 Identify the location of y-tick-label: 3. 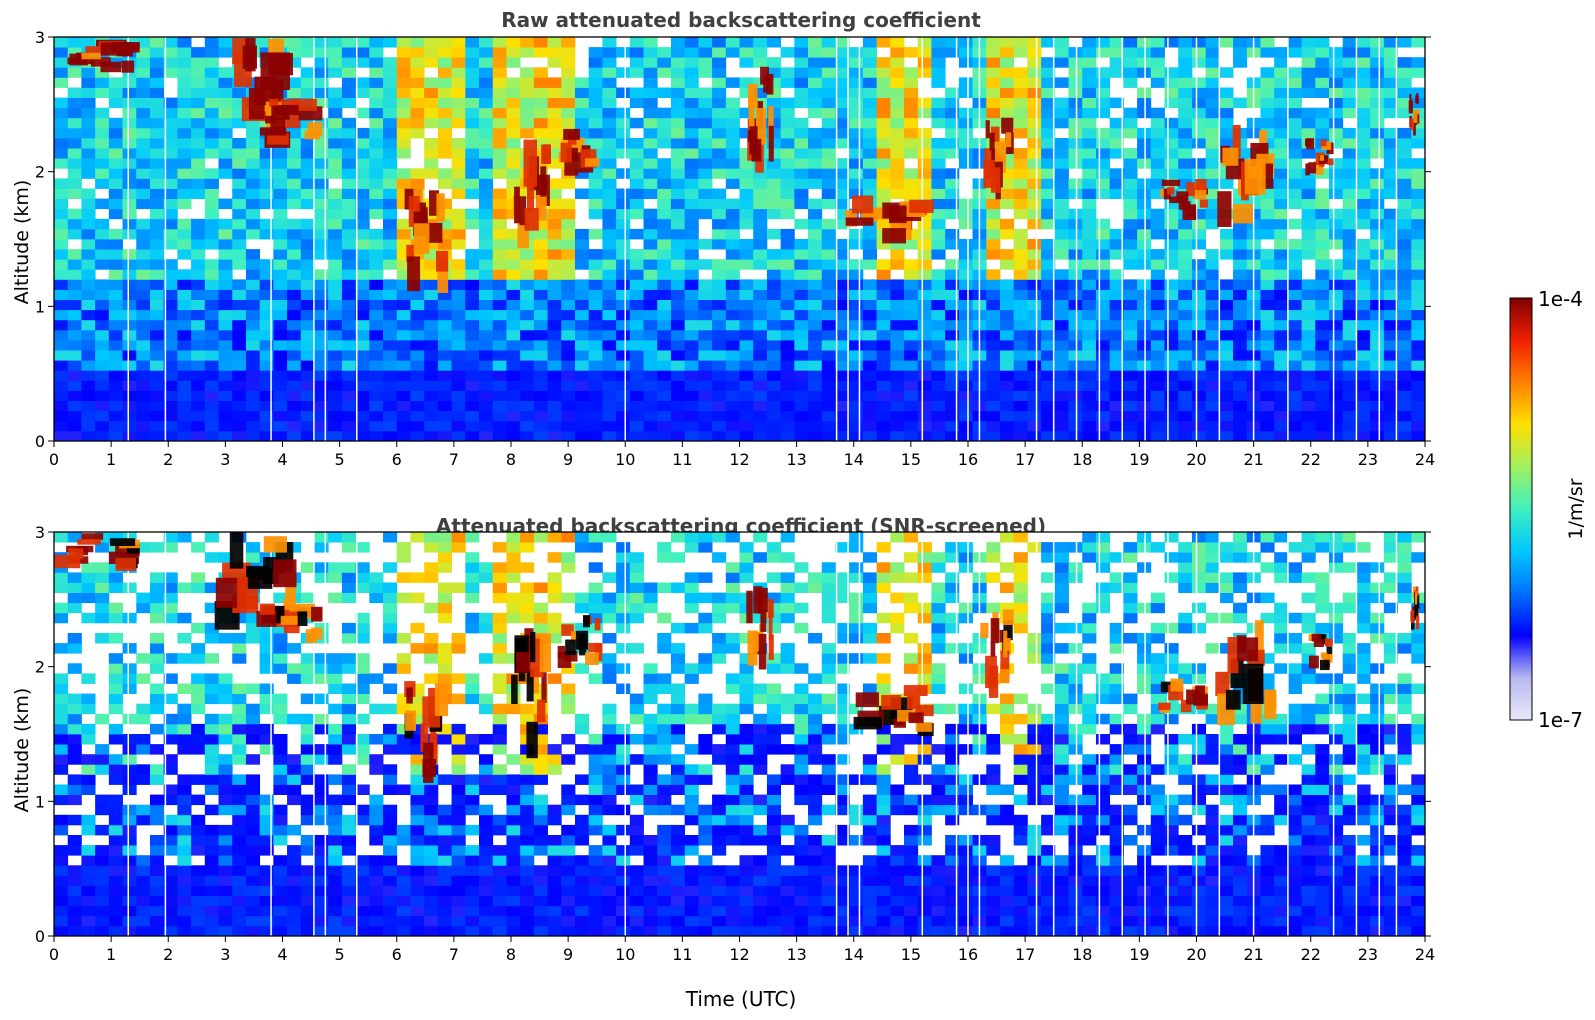
(40, 37).